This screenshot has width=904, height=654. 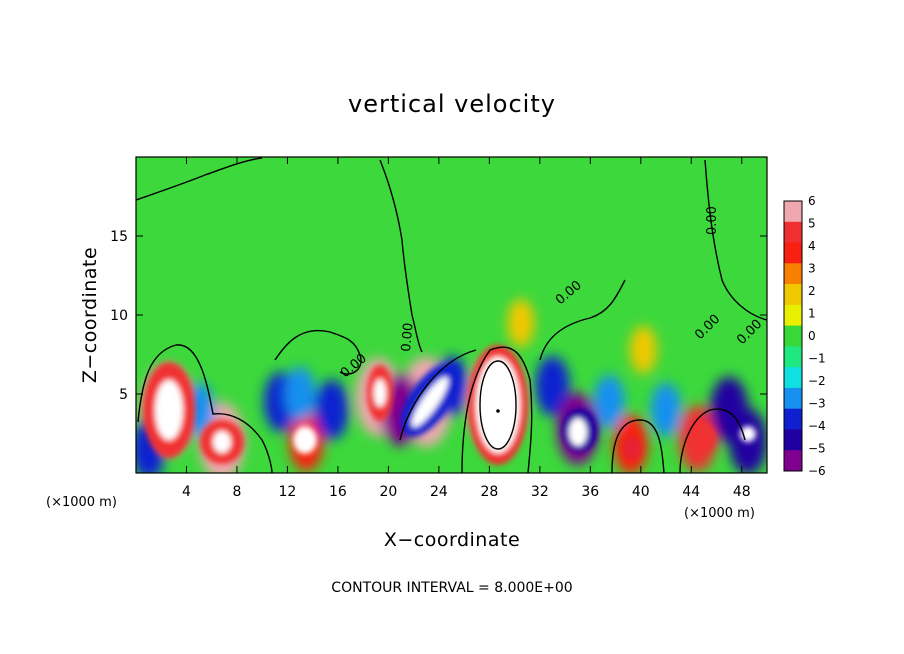 I want to click on downdraft-core-2-white, so click(x=578, y=432).